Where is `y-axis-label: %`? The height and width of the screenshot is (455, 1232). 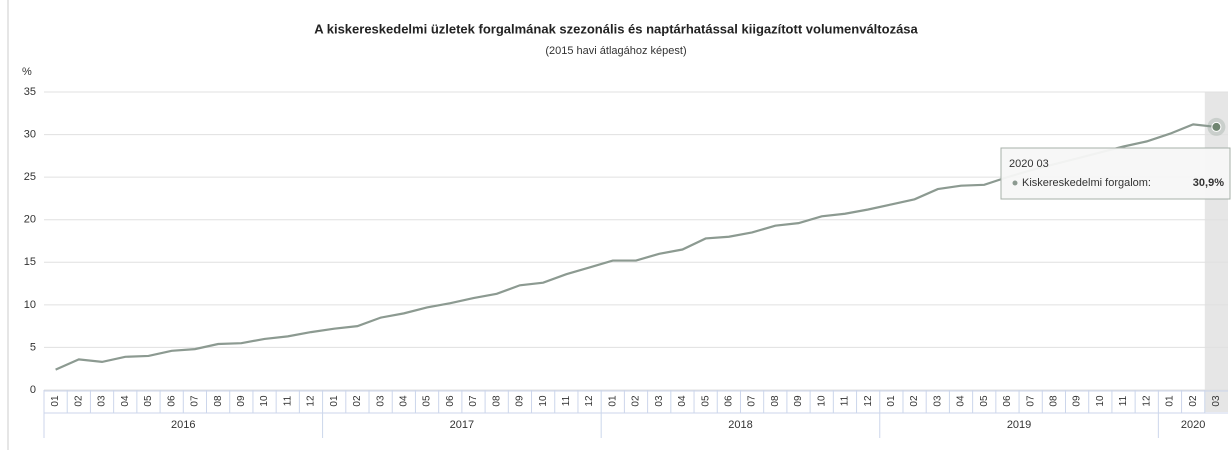
y-axis-label: % is located at coordinates (27, 72).